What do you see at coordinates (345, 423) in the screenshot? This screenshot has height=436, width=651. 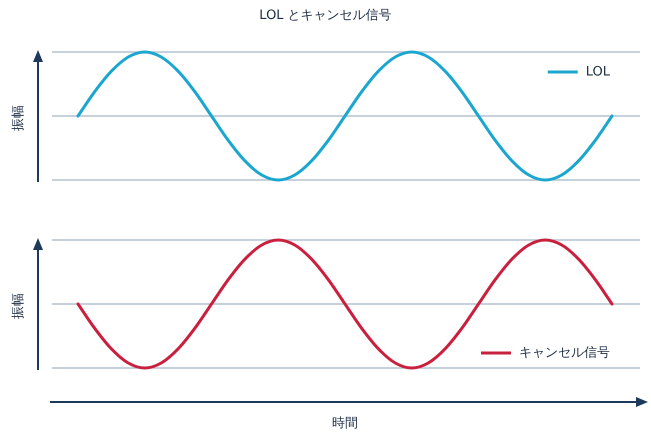 I see `x-axis-title: 時間` at bounding box center [345, 423].